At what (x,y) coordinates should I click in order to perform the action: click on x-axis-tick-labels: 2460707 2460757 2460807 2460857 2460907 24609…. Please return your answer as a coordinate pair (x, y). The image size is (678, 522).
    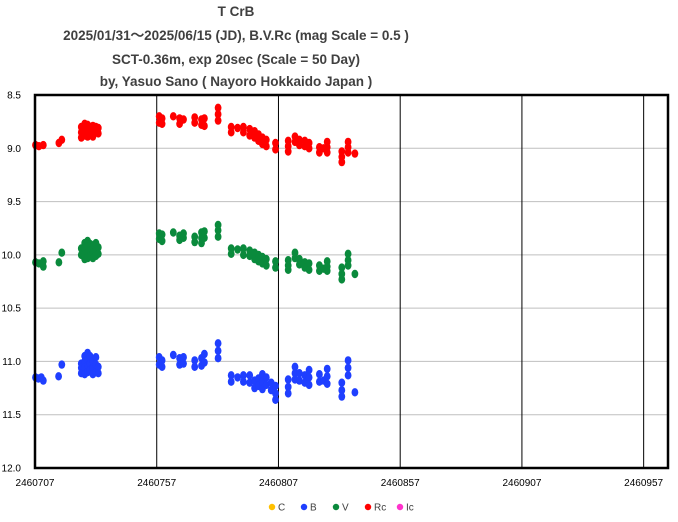
    Looking at the image, I should click on (340, 483).